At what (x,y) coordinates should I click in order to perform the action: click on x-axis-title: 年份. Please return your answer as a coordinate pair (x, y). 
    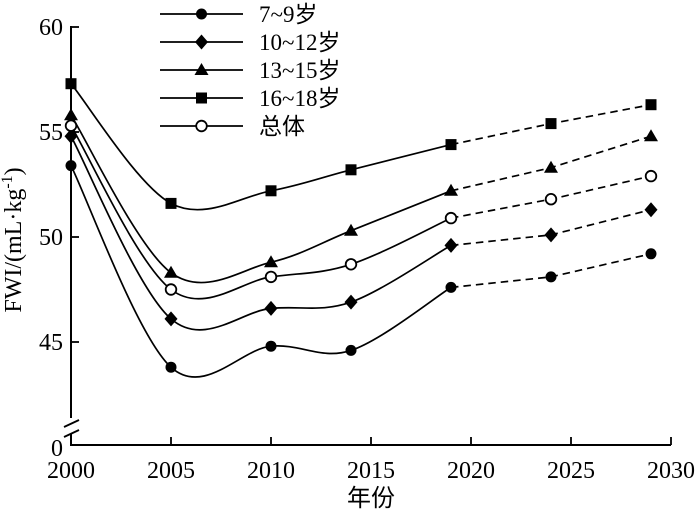
    Looking at the image, I should click on (371, 498).